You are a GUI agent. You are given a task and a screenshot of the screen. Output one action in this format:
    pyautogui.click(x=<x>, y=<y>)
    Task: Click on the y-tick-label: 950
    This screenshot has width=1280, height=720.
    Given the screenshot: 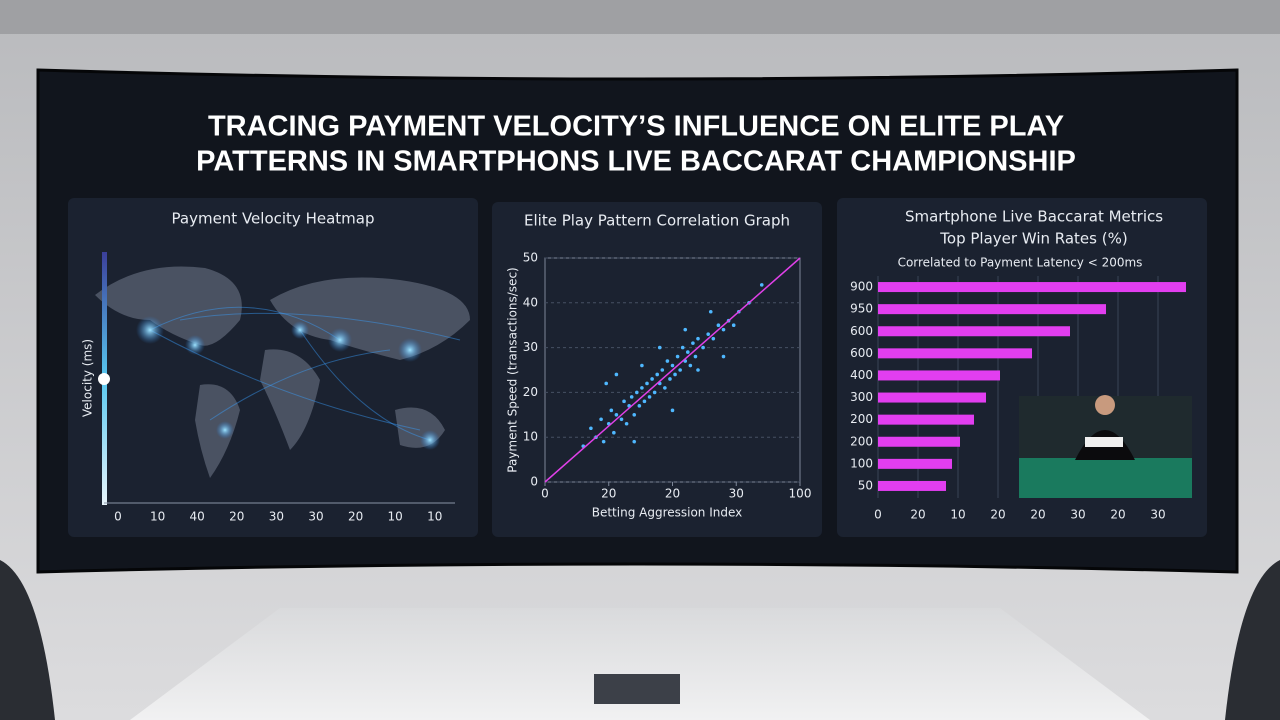 What is the action you would take?
    pyautogui.click(x=861, y=309)
    